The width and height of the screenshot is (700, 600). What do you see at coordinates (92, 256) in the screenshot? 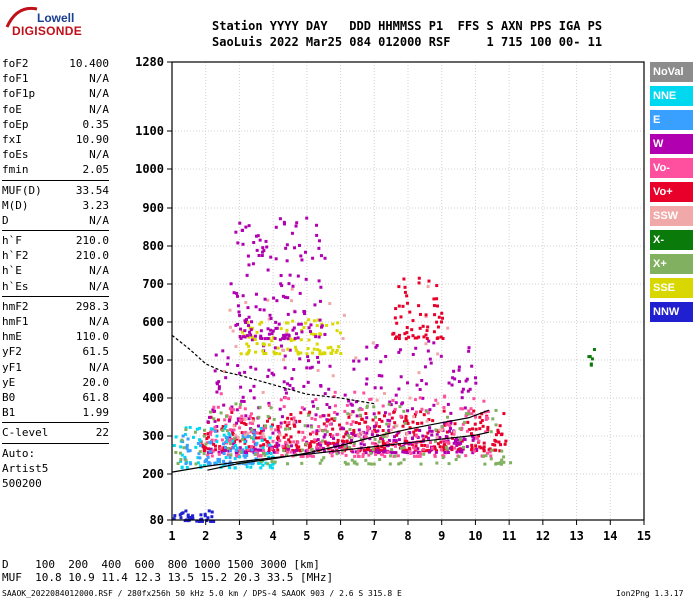
I see `param-value: 210.0` at bounding box center [92, 256].